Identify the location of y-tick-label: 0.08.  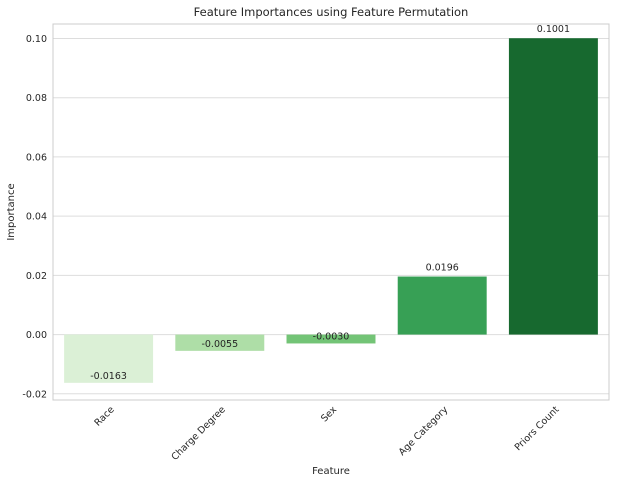
(36, 98).